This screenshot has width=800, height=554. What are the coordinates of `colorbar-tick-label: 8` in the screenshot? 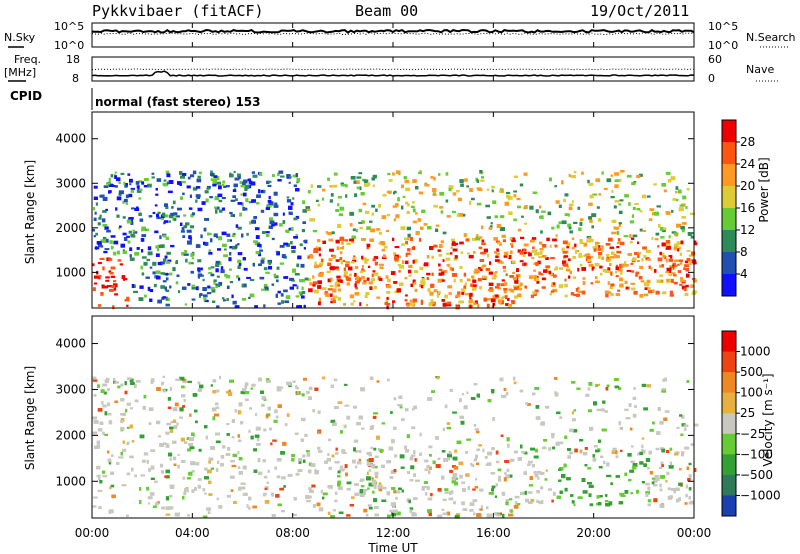 It's located at (744, 252).